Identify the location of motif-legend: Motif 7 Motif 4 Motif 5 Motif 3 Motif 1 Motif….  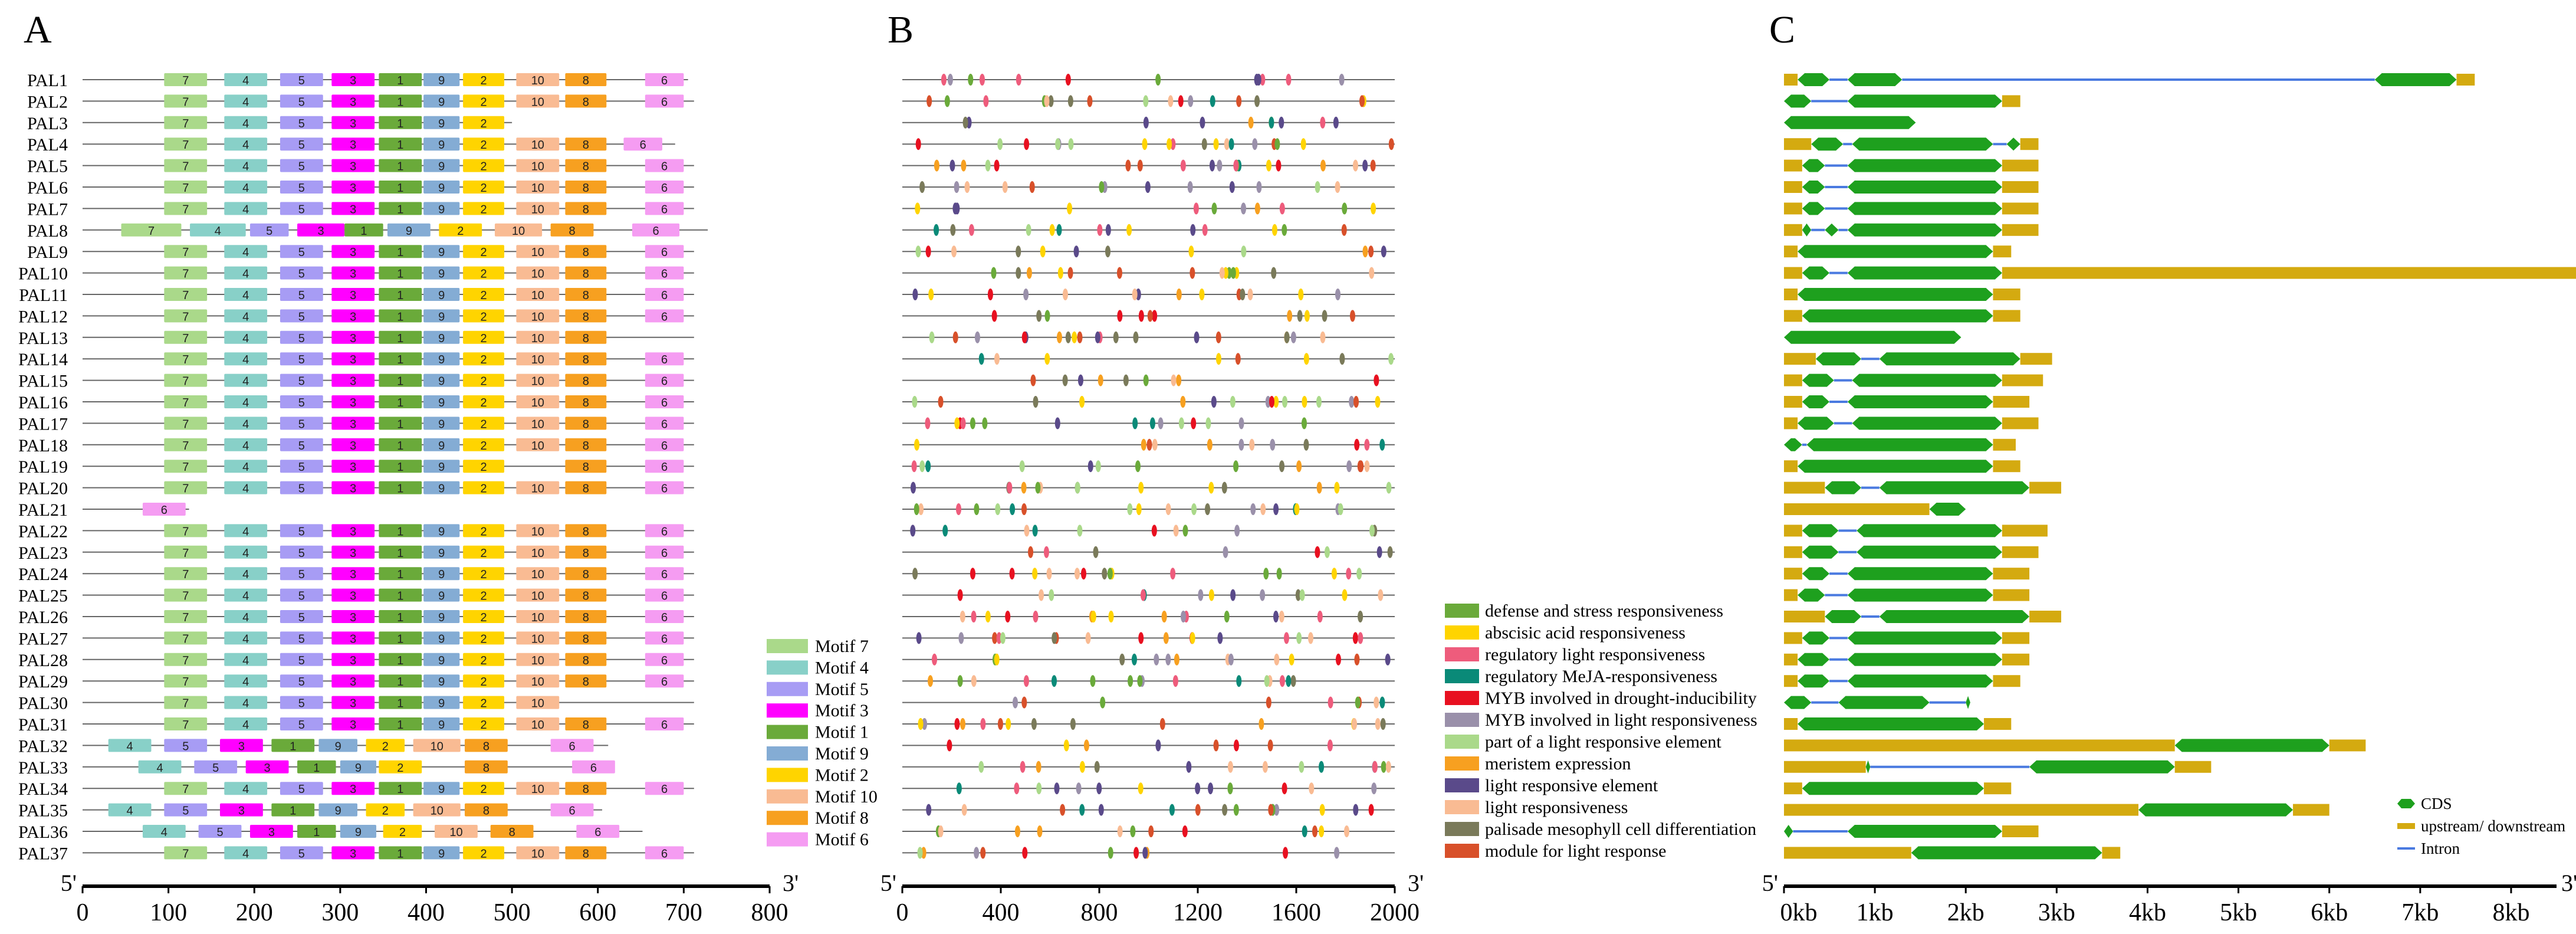
(822, 744).